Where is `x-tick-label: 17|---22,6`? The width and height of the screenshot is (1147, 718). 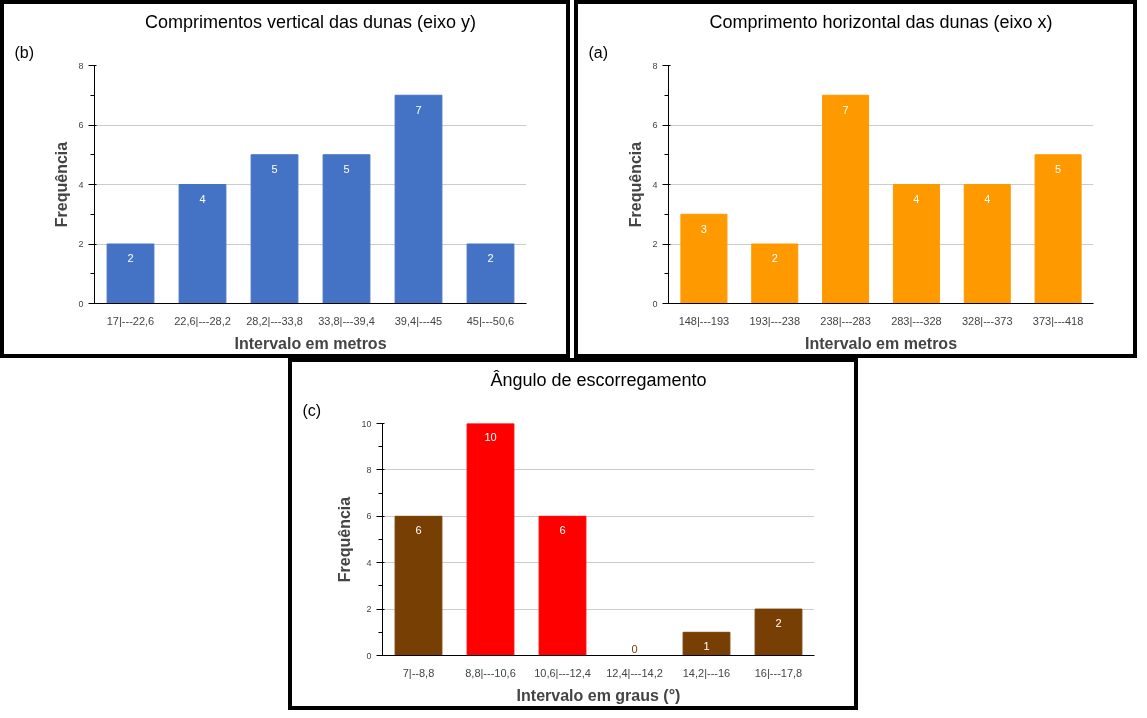 x-tick-label: 17|---22,6 is located at coordinates (130, 320).